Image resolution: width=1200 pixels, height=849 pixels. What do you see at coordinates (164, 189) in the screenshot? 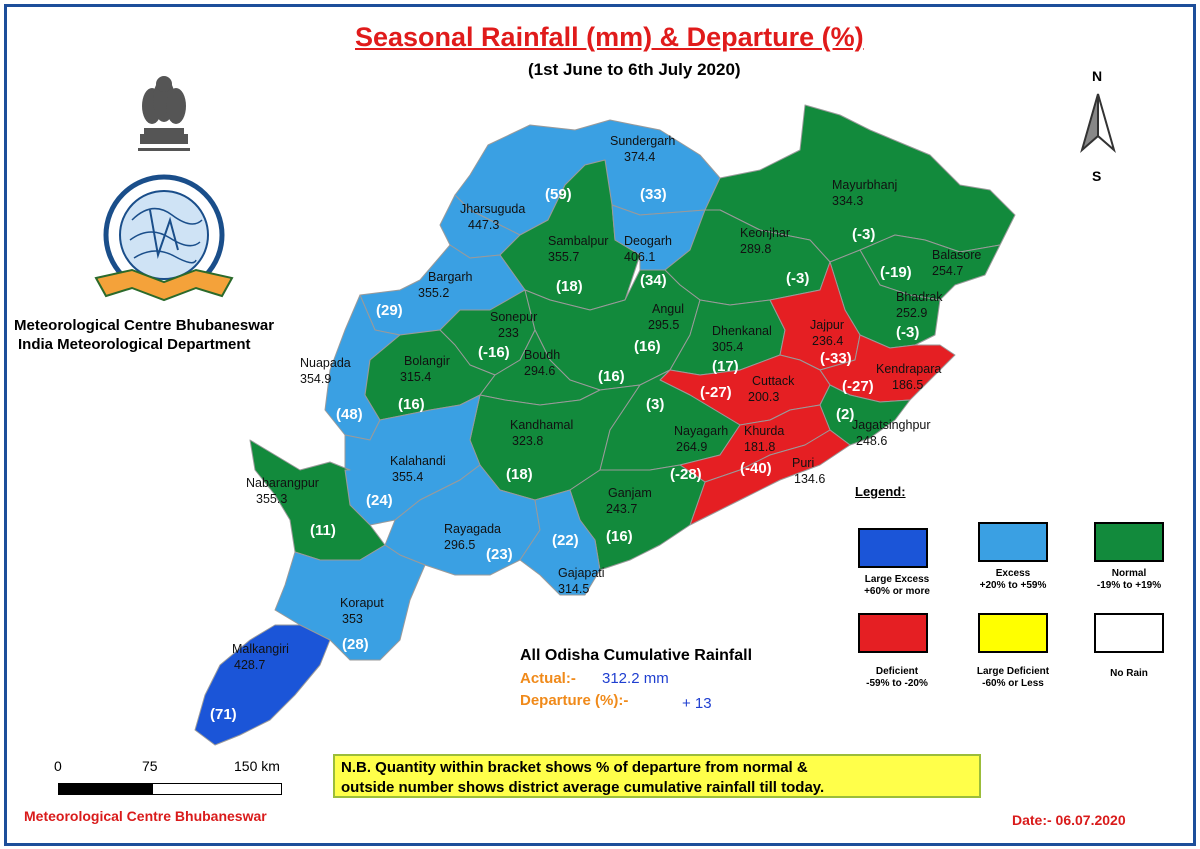
I see `imd-emblem-icon` at bounding box center [164, 189].